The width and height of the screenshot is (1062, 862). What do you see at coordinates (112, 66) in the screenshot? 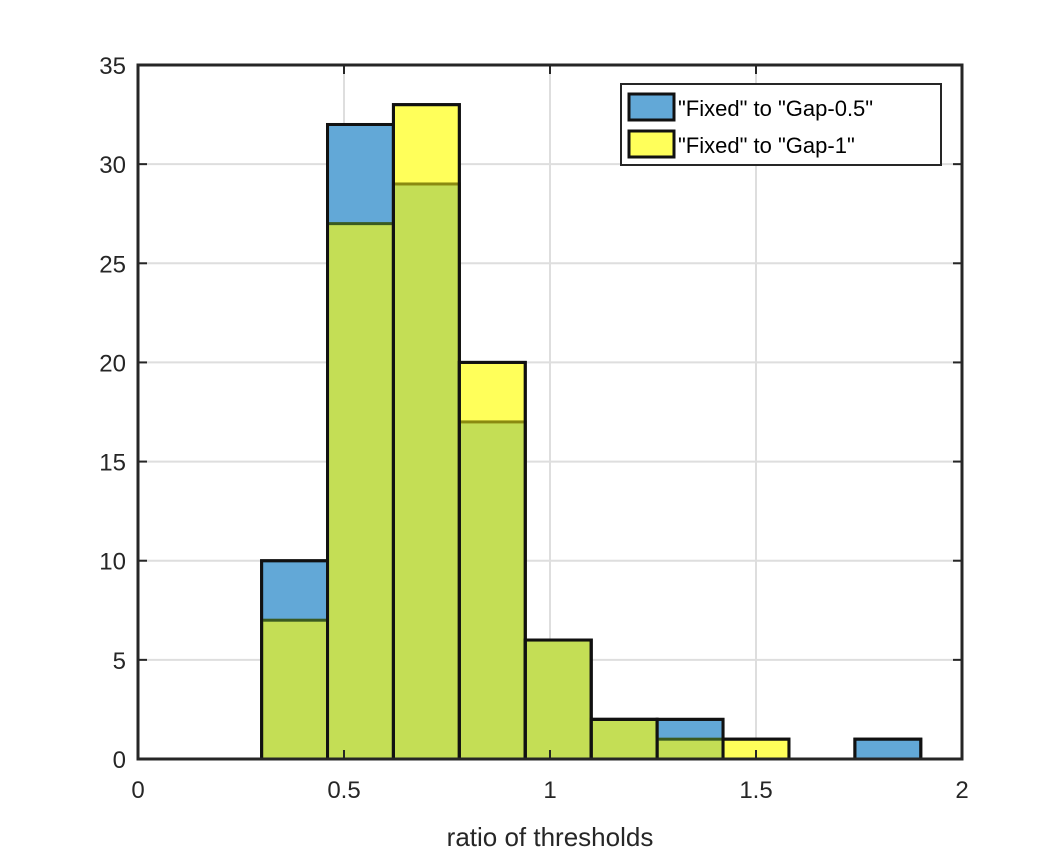
I see `y-tick-label: 35` at bounding box center [112, 66].